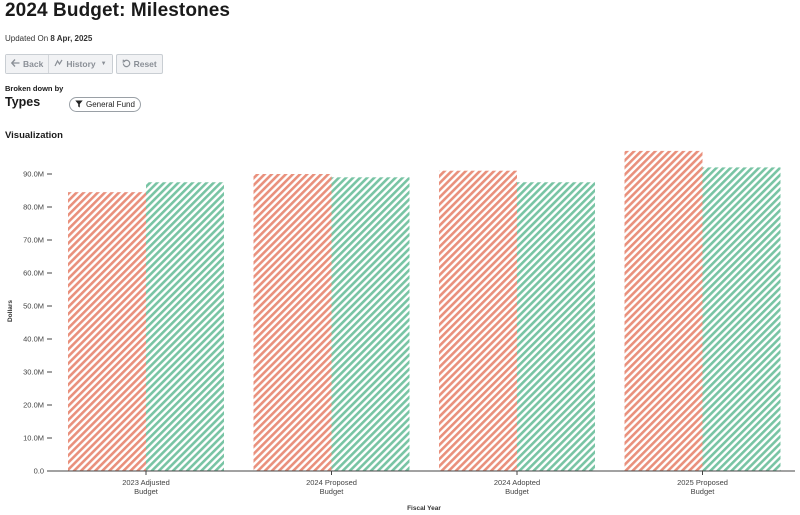 This screenshot has height=515, width=800. I want to click on x-tick-label: 2025 Proposed, so click(702, 482).